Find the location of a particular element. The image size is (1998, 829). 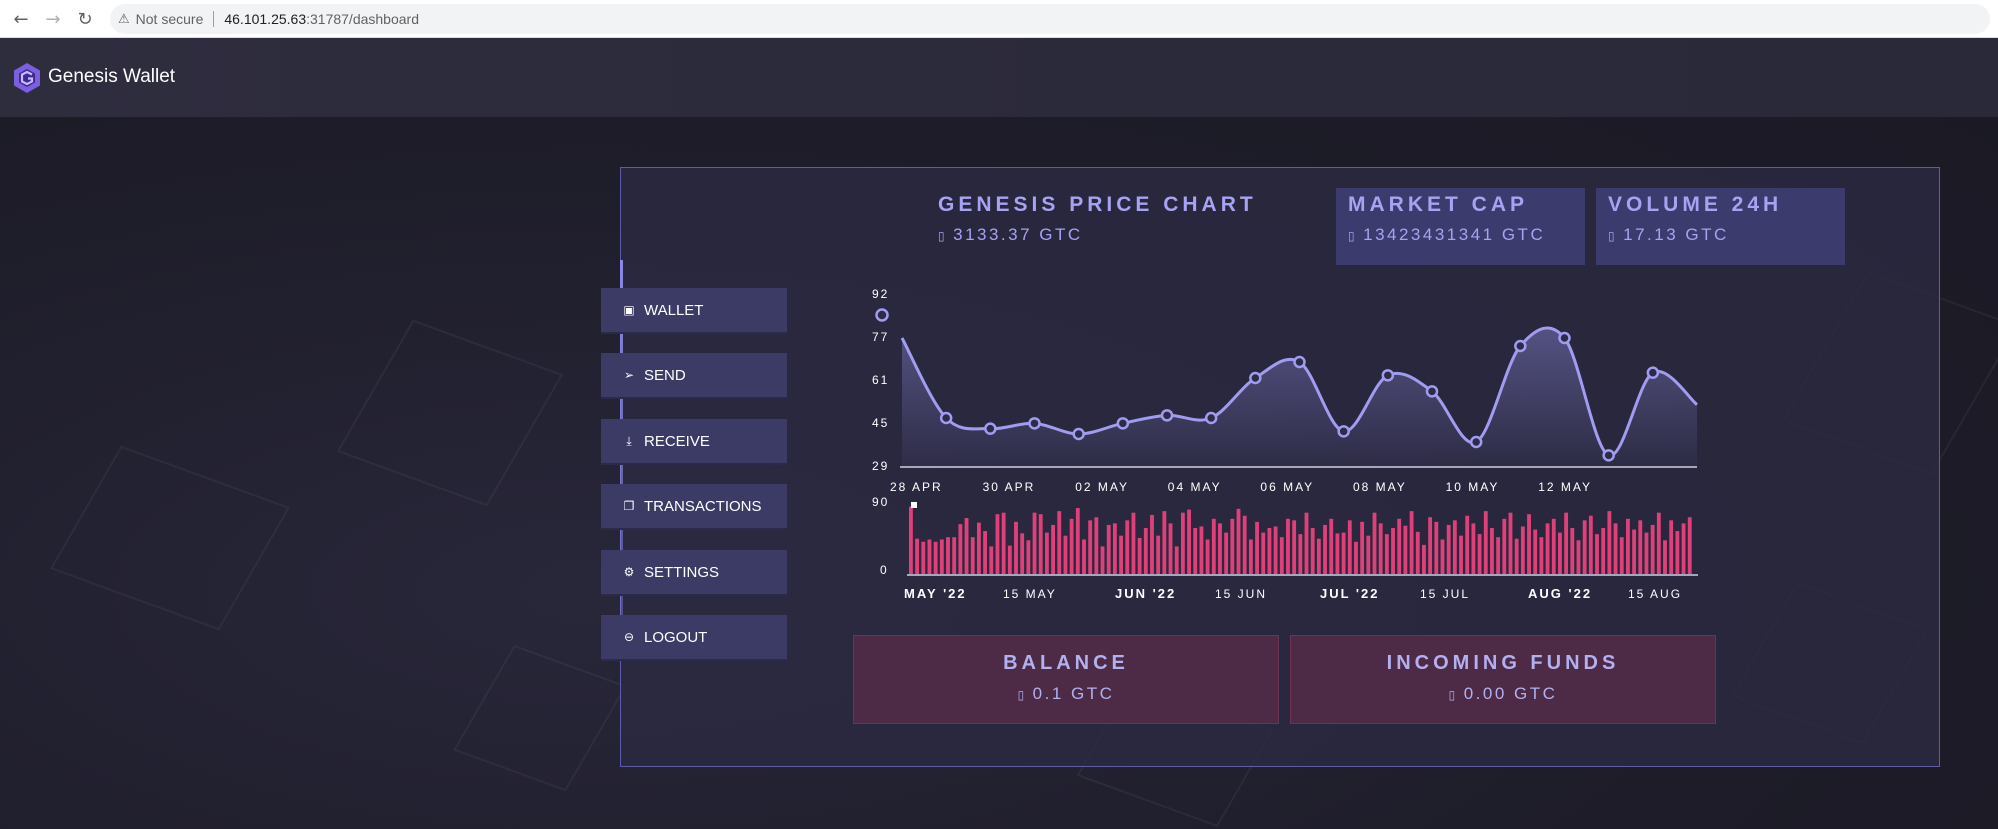

warning-icon: ⚠ is located at coordinates (124, 19).